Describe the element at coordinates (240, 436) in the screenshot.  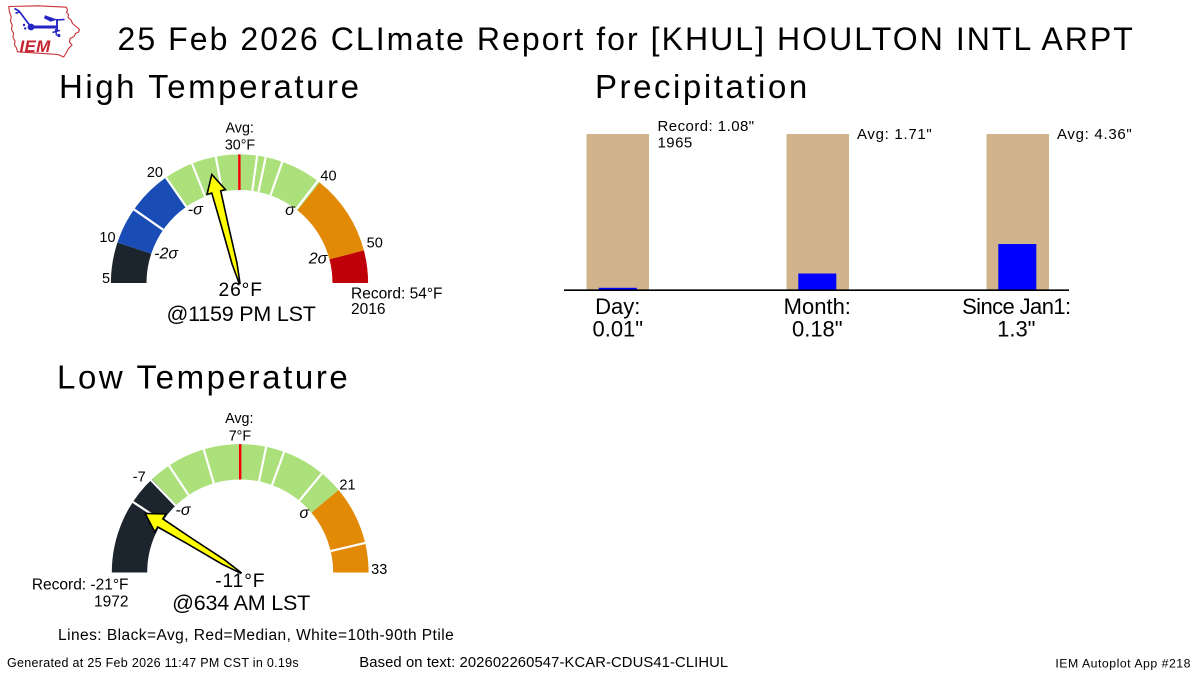
I see `svg-text: 7°F` at that location.